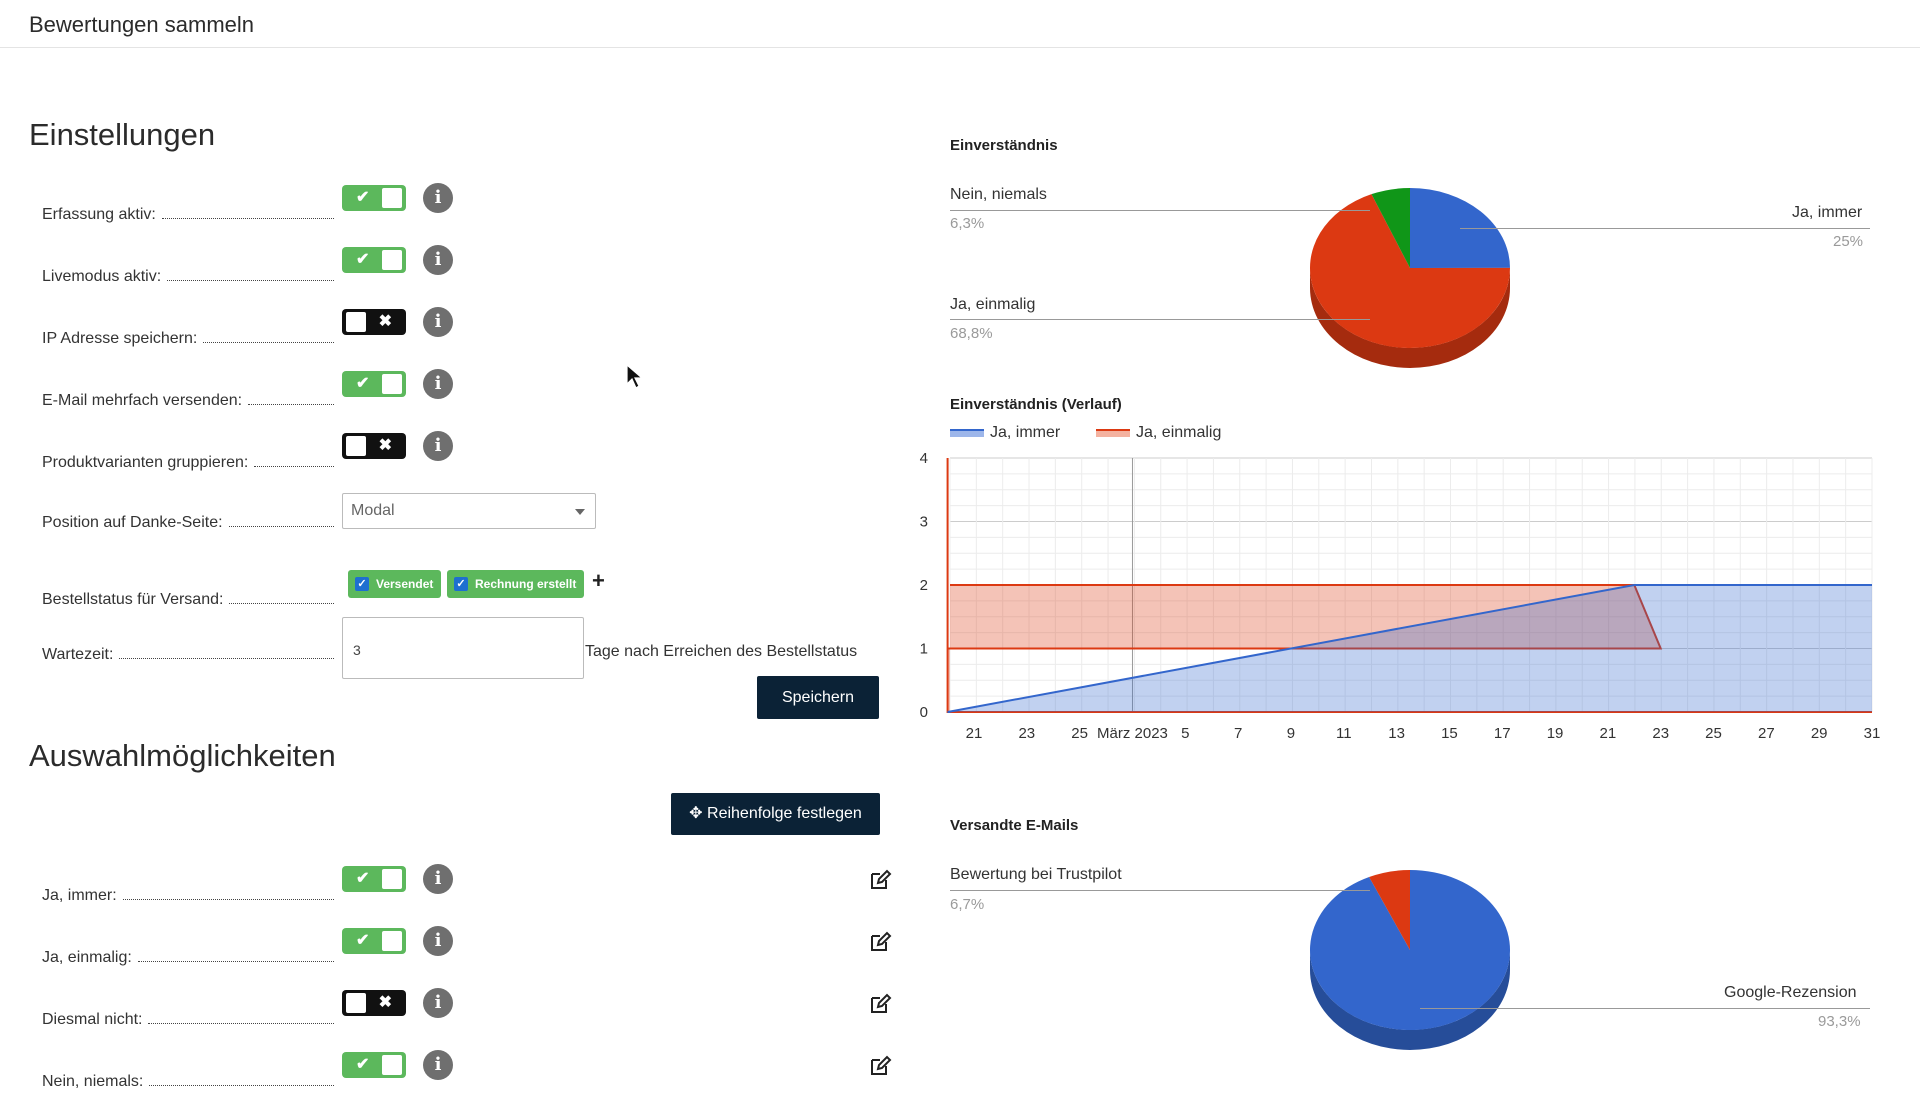 The image size is (1920, 1102). What do you see at coordinates (1502, 733) in the screenshot?
I see `x-tick-label: 17` at bounding box center [1502, 733].